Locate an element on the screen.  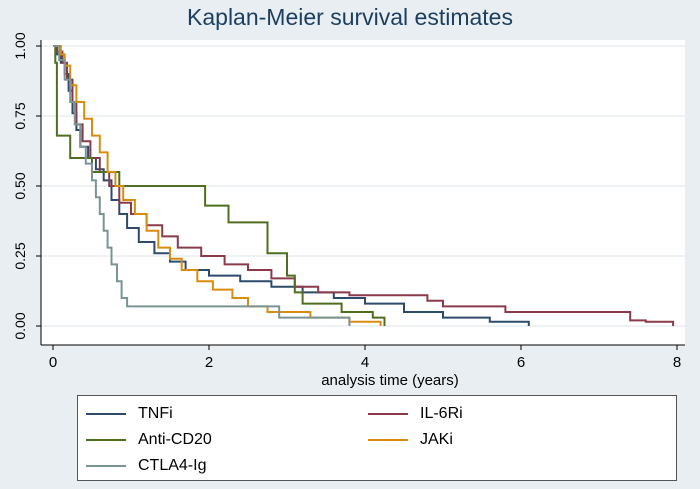
x-tick-label: 6 is located at coordinates (521, 362).